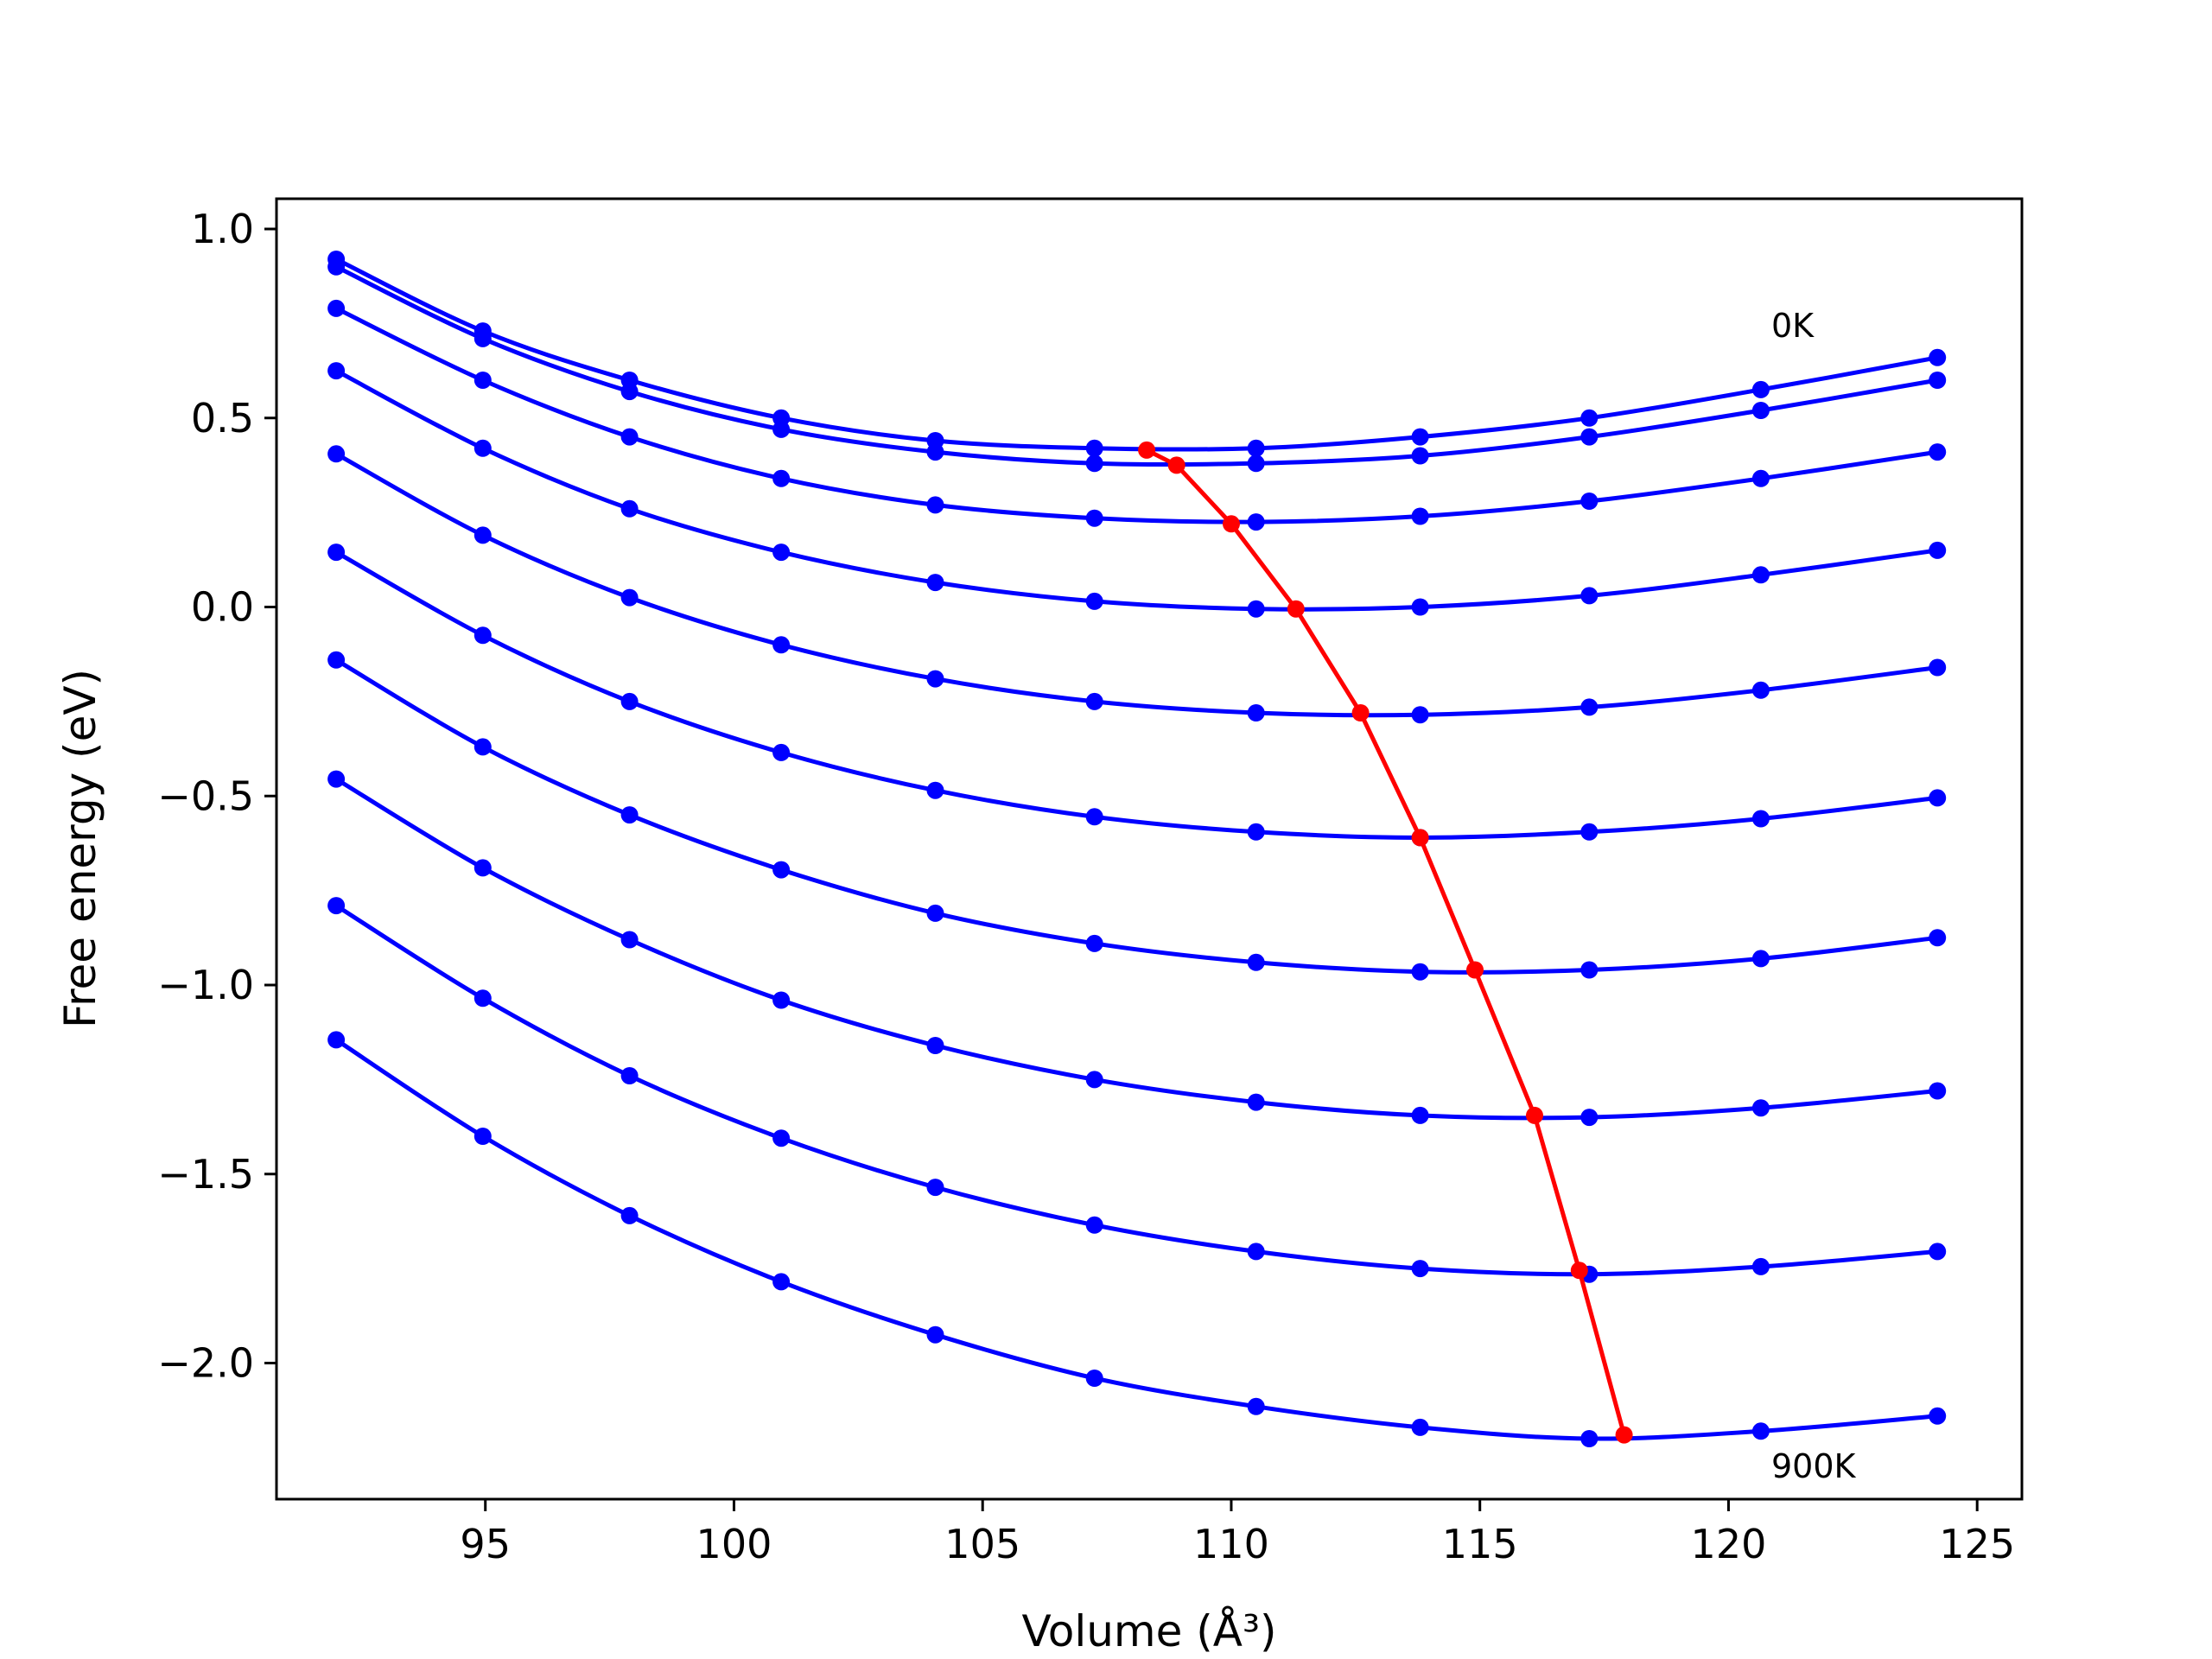 The width and height of the screenshot is (2212, 1659). I want to click on x-tick-label-0: 95, so click(485, 1544).